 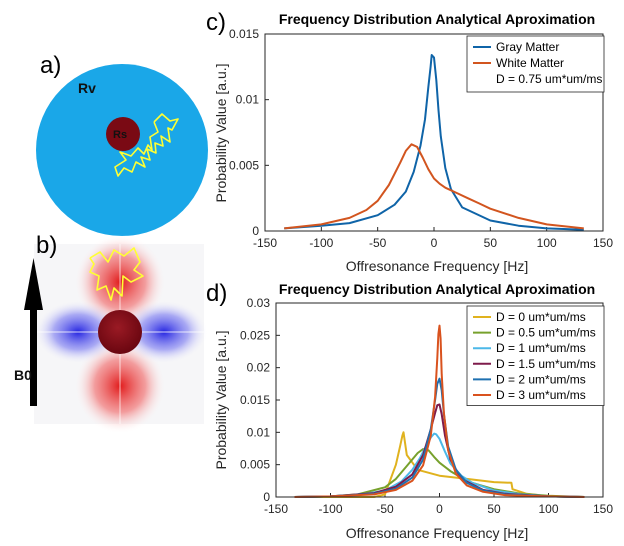 What do you see at coordinates (546, 364) in the screenshot?
I see `legend-entry-4: D = 1.5 um*um/ms` at bounding box center [546, 364].